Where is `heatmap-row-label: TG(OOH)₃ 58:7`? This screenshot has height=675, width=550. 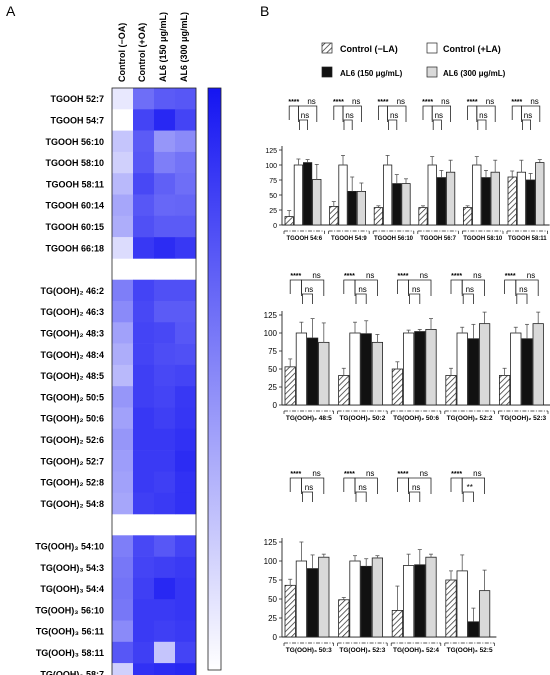 heatmap-row-label: TG(OOH)₃ 58:7 is located at coordinates (72, 672).